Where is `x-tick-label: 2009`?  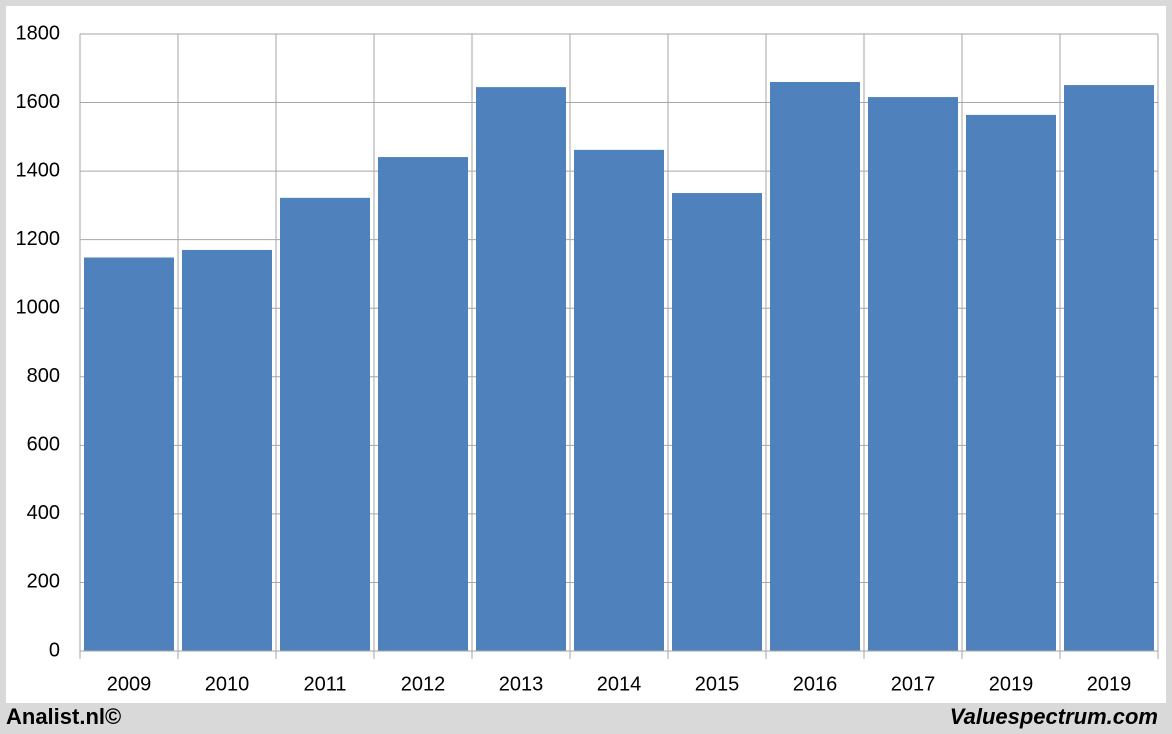 x-tick-label: 2009 is located at coordinates (129, 684).